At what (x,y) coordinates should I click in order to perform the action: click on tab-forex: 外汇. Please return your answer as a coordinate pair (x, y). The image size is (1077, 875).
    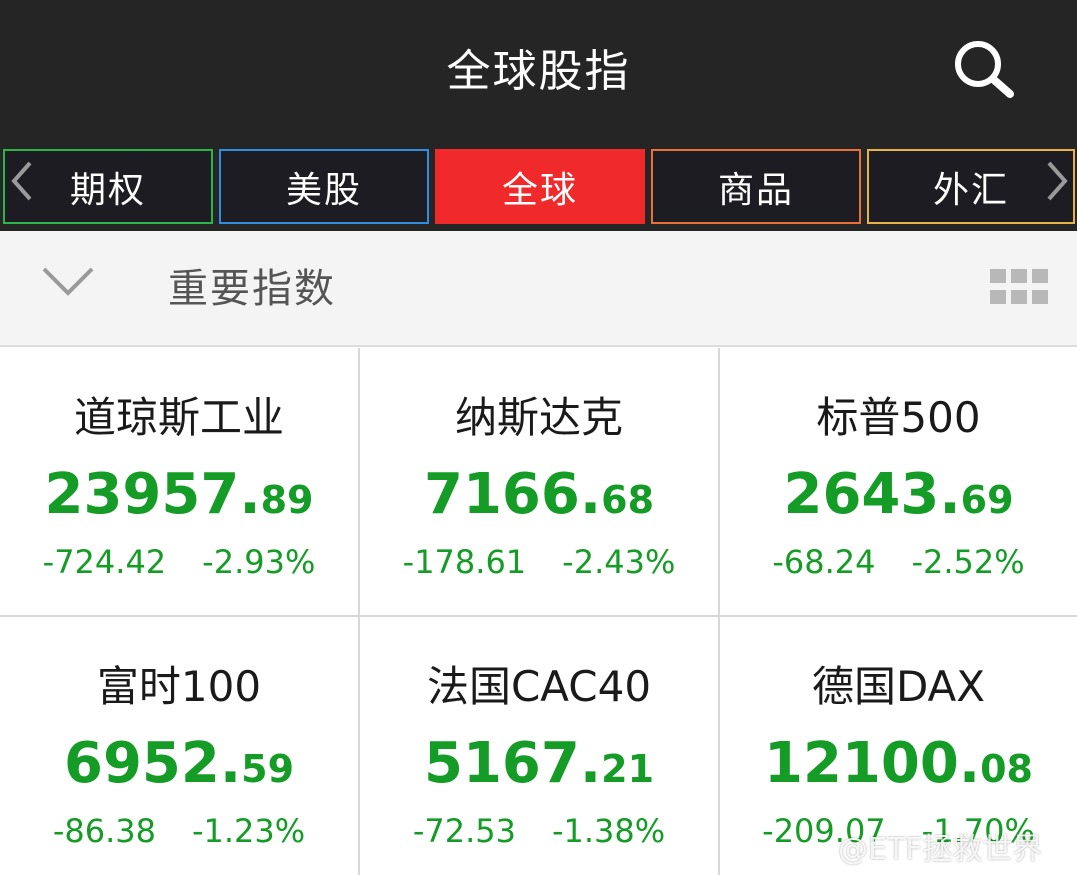
    Looking at the image, I should click on (971, 186).